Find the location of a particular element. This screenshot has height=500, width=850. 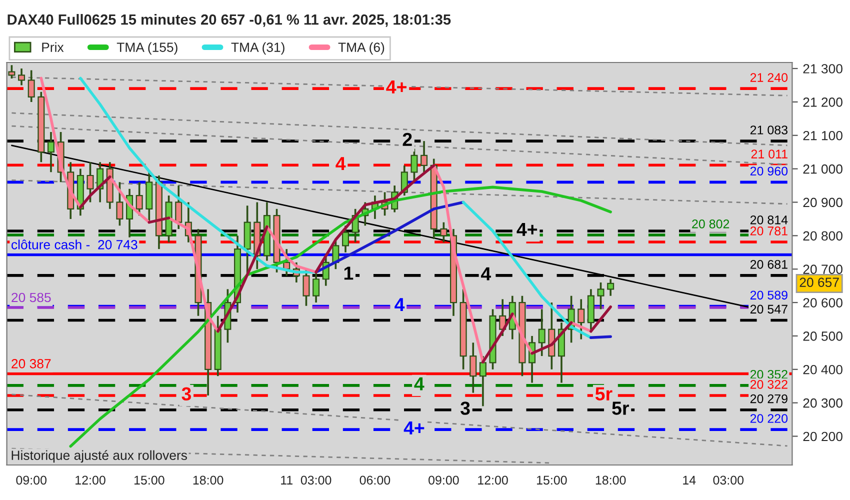

y-tick-label: 20 700 is located at coordinates (822, 269).